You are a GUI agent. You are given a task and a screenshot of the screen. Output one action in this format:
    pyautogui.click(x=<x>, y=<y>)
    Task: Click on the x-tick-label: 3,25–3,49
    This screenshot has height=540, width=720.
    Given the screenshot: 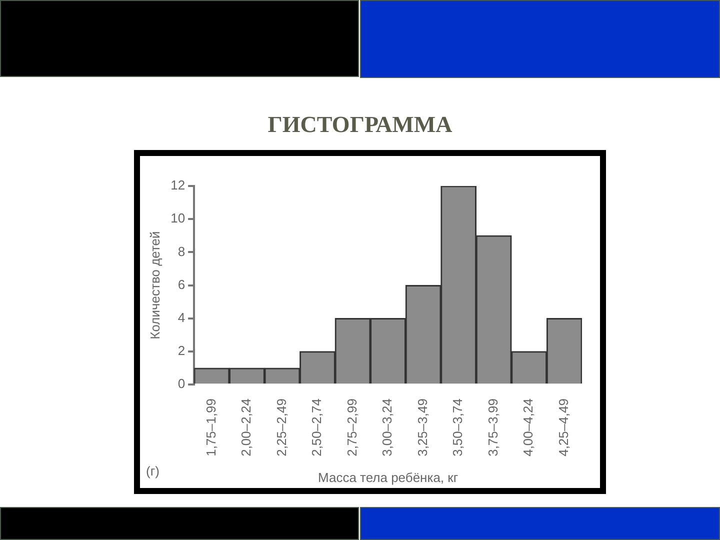 What is the action you would take?
    pyautogui.click(x=422, y=427)
    